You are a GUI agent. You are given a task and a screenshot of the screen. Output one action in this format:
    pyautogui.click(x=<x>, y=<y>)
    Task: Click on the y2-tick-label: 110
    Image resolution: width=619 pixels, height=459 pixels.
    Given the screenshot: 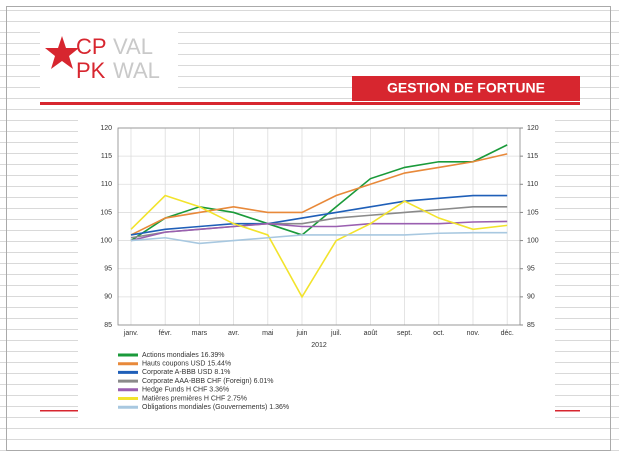 What is the action you would take?
    pyautogui.click(x=532, y=184)
    